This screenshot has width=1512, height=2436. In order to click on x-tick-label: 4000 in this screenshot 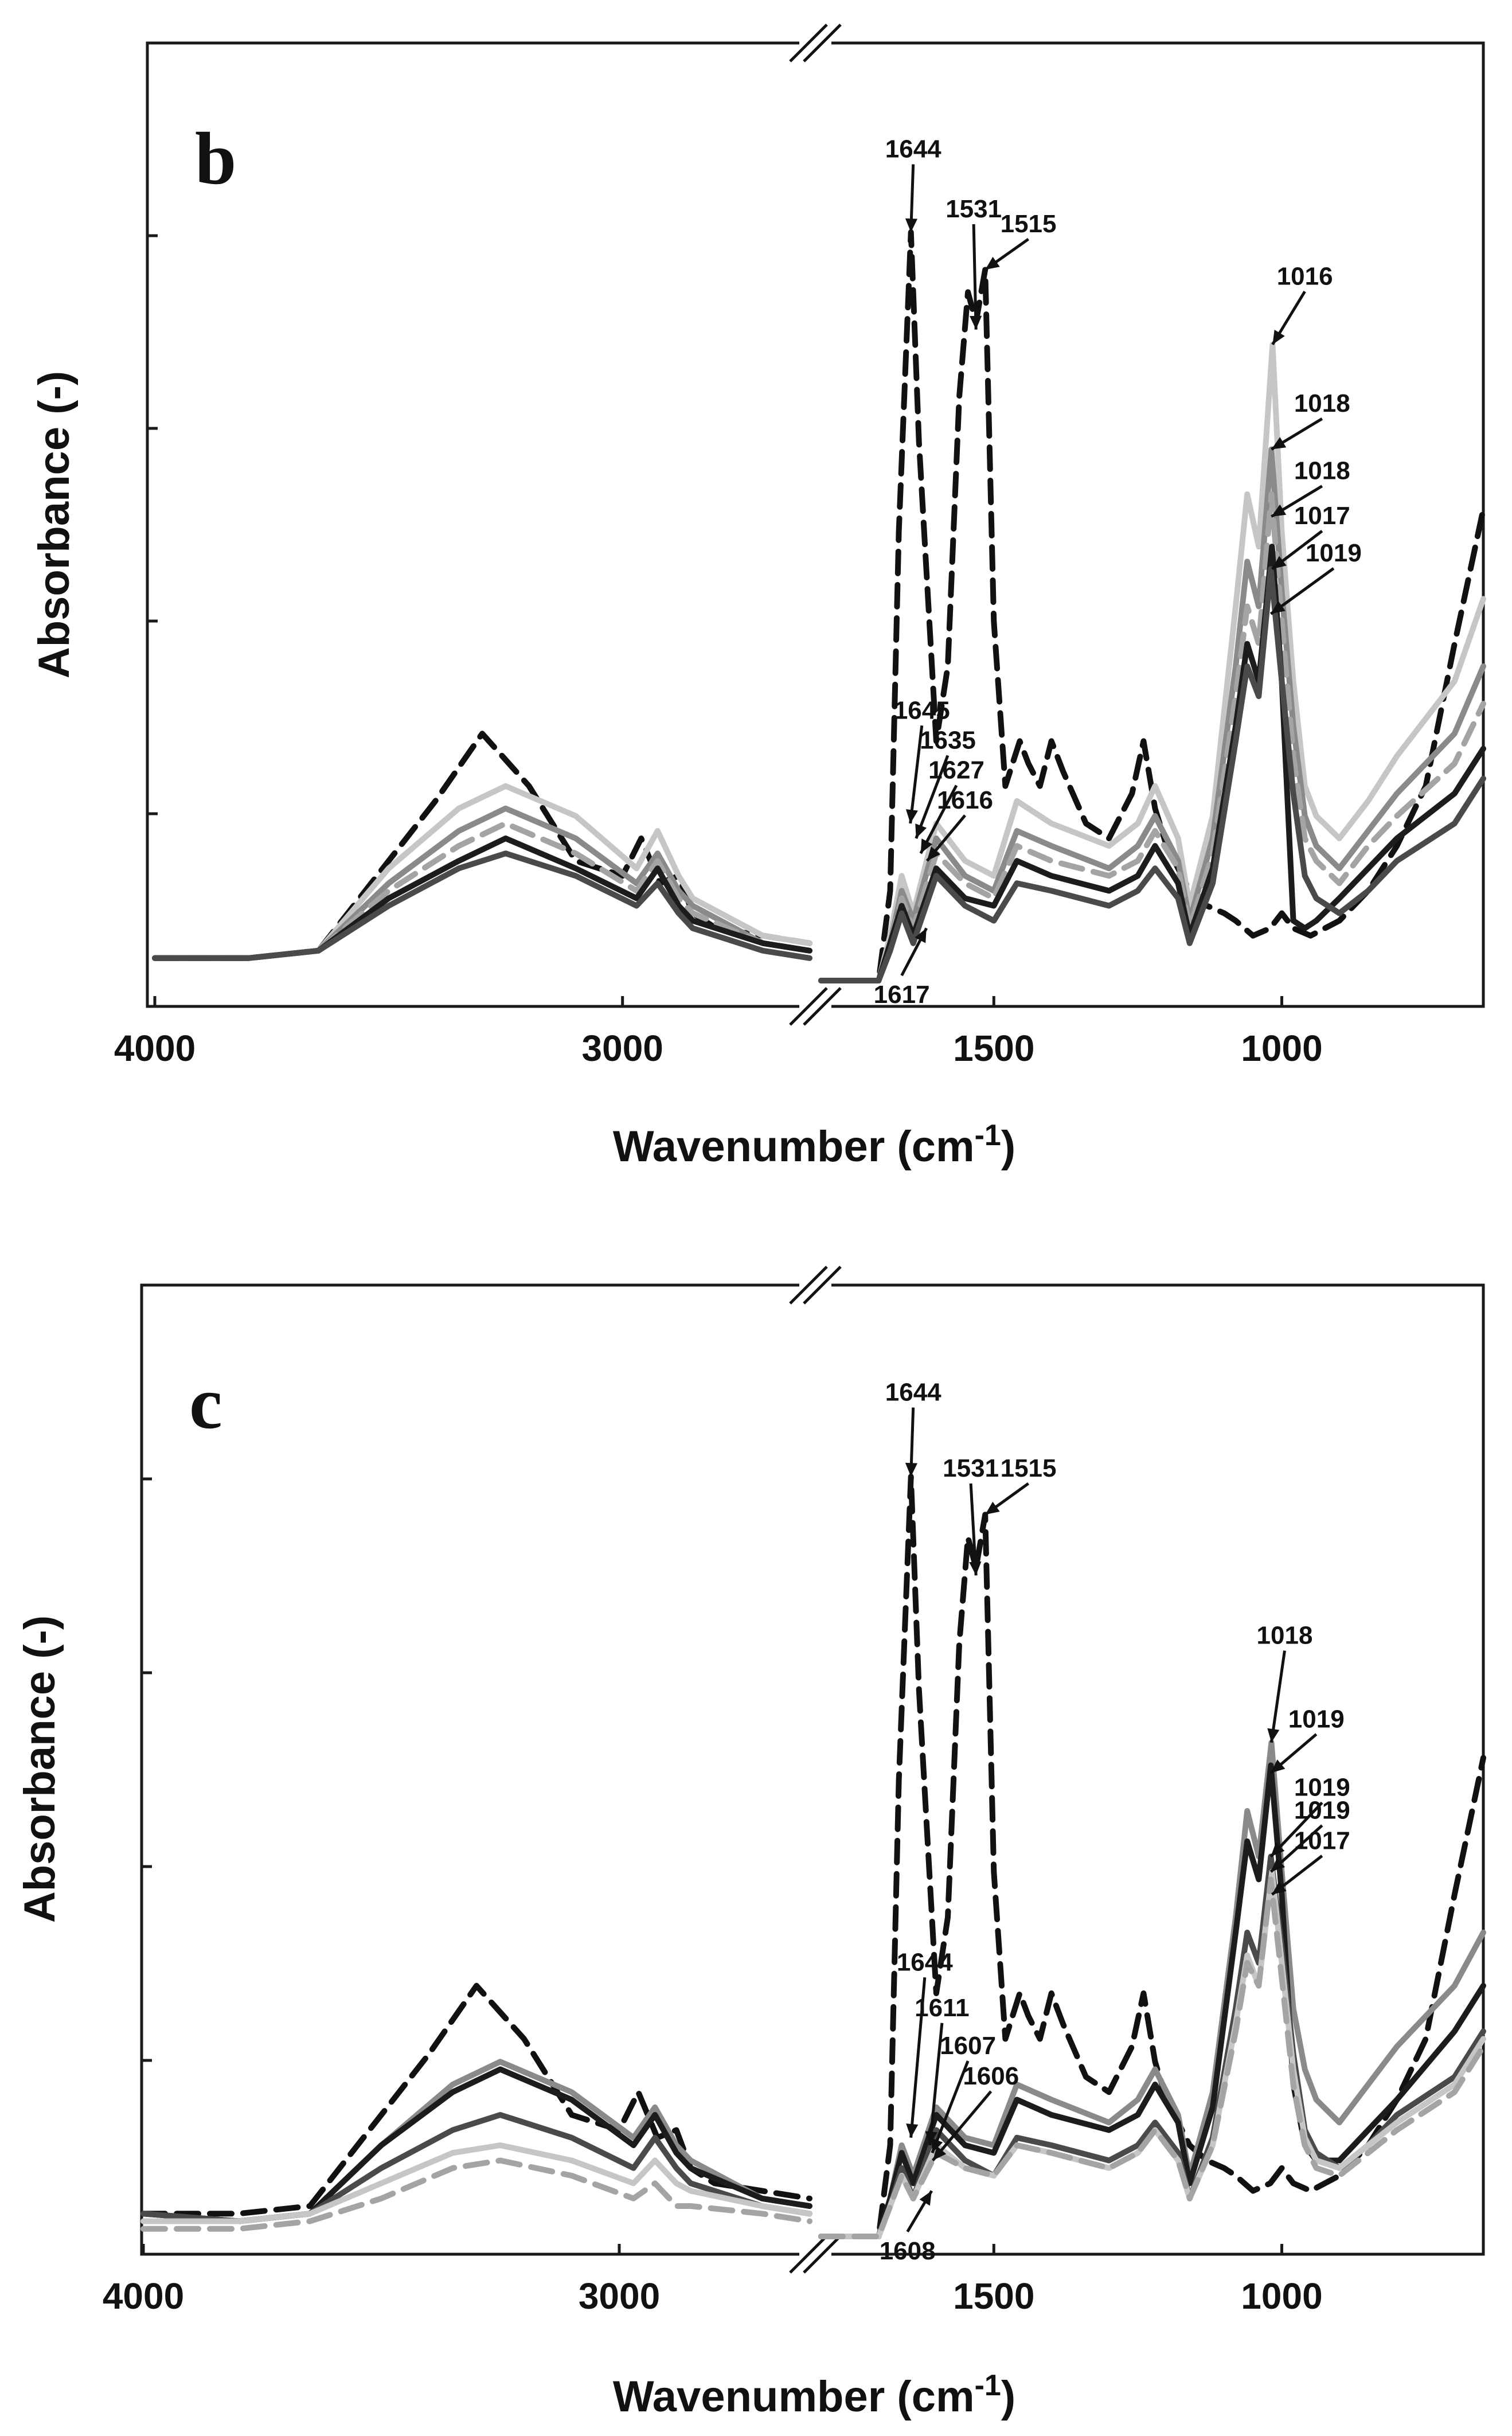, I will do `click(143, 2296)`.